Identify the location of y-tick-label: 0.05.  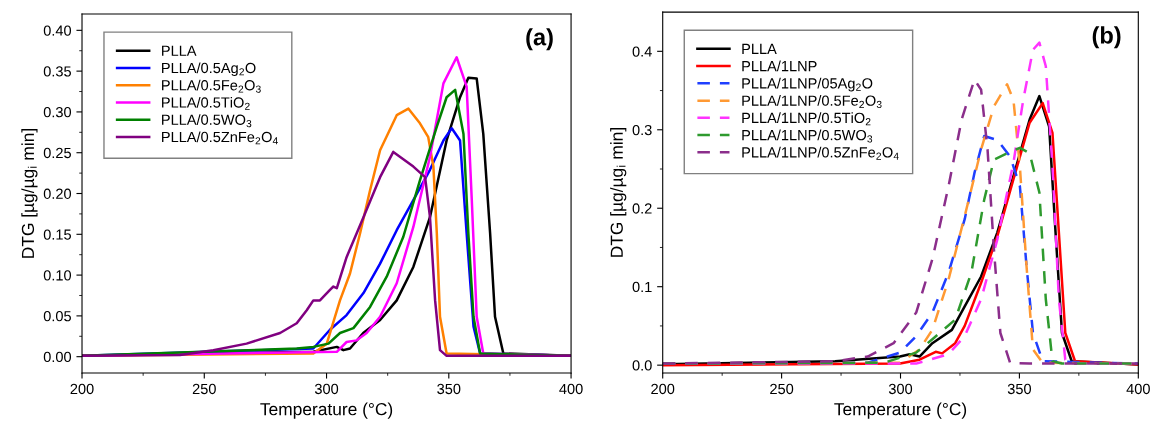
(57, 316).